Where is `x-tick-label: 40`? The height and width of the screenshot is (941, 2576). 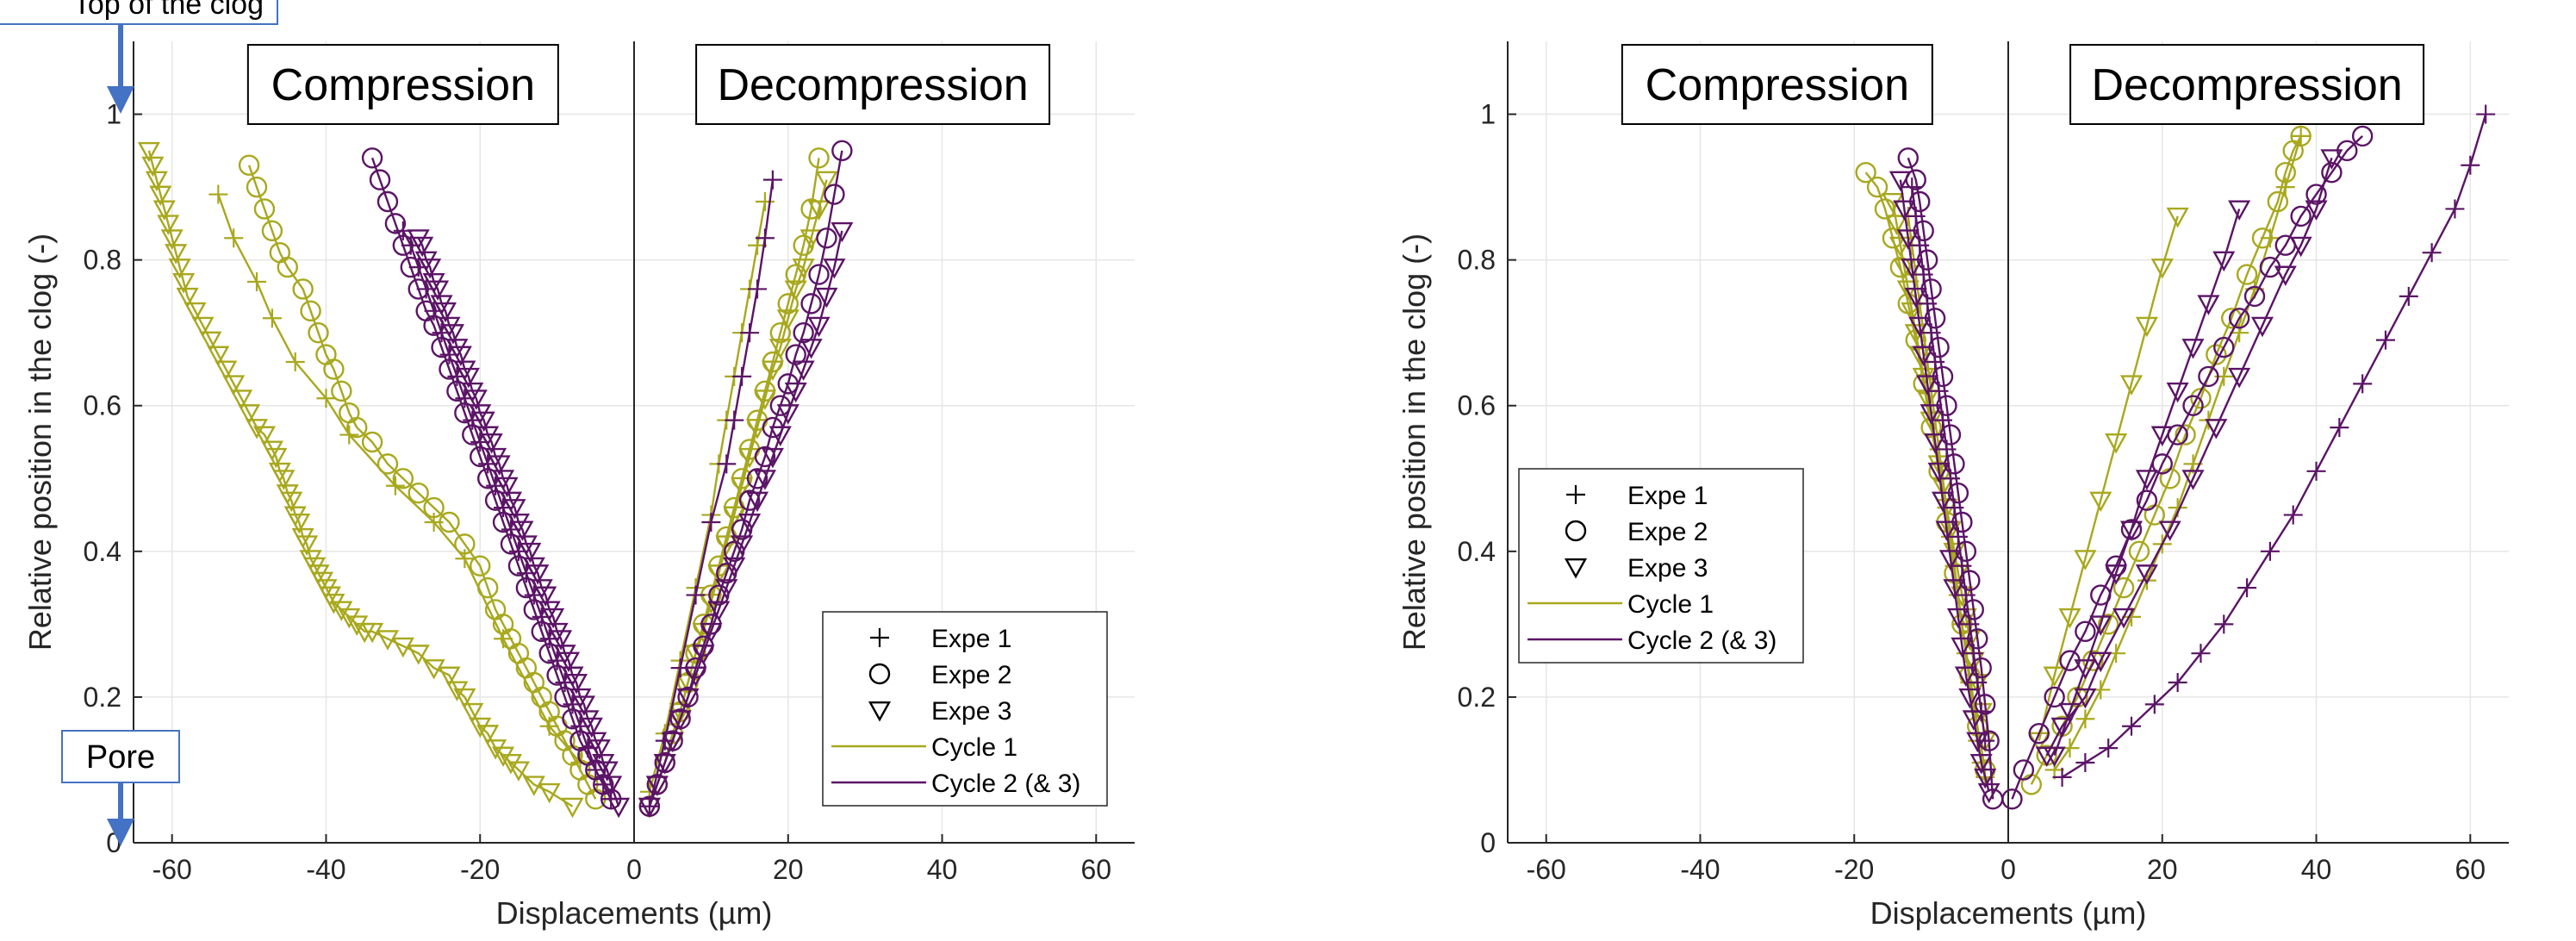 x-tick-label: 40 is located at coordinates (943, 870).